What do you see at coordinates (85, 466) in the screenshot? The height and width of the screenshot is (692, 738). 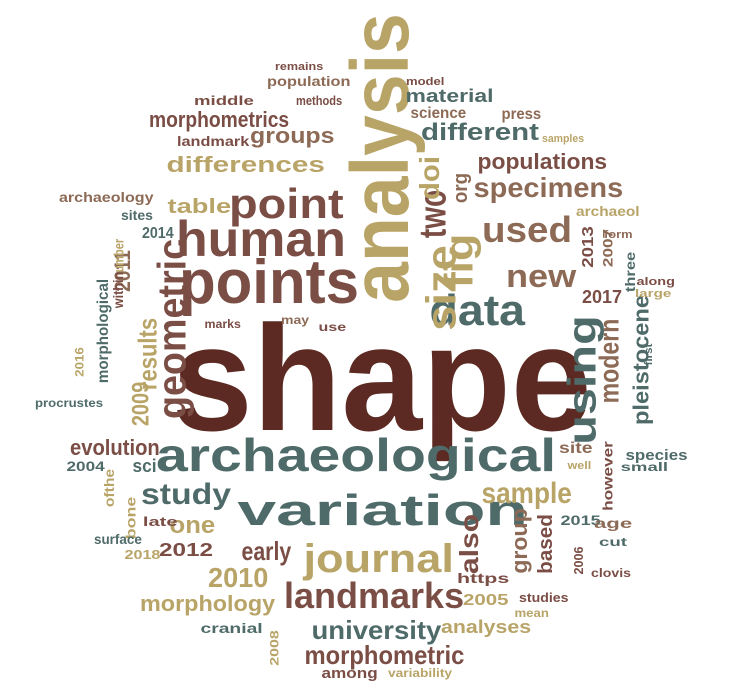 I see `word-2004: 2004` at bounding box center [85, 466].